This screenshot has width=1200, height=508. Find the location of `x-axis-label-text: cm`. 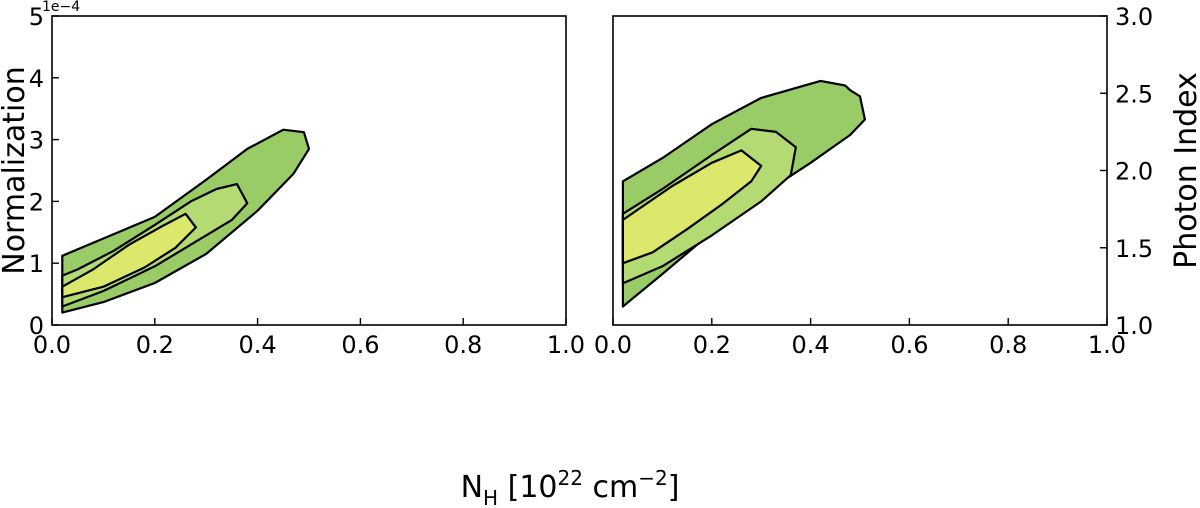

x-axis-label-text: cm is located at coordinates (610, 487).